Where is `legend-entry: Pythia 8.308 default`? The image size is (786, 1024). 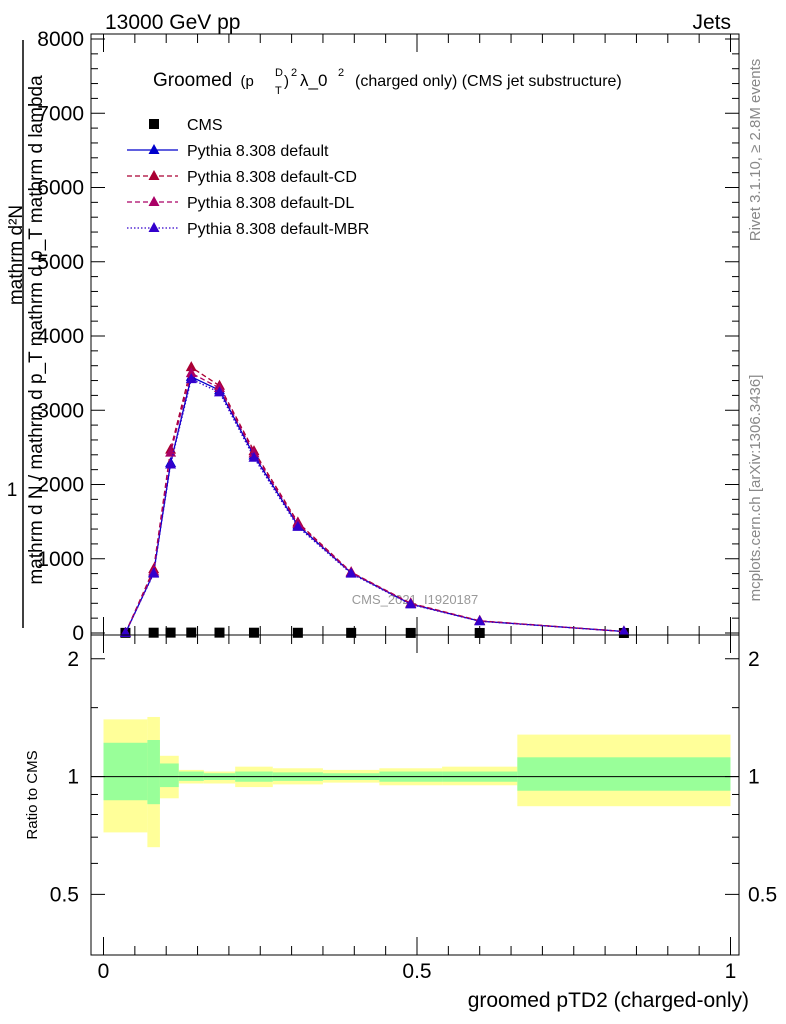
legend-entry: Pythia 8.308 default is located at coordinates (228, 151).